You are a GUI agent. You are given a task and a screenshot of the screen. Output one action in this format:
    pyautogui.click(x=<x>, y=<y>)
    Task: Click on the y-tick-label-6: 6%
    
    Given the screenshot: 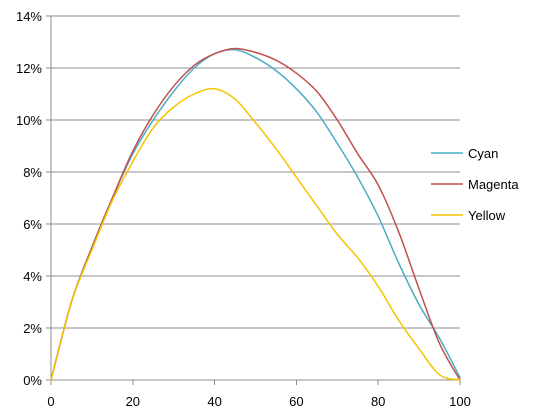 What is the action you would take?
    pyautogui.click(x=32, y=224)
    